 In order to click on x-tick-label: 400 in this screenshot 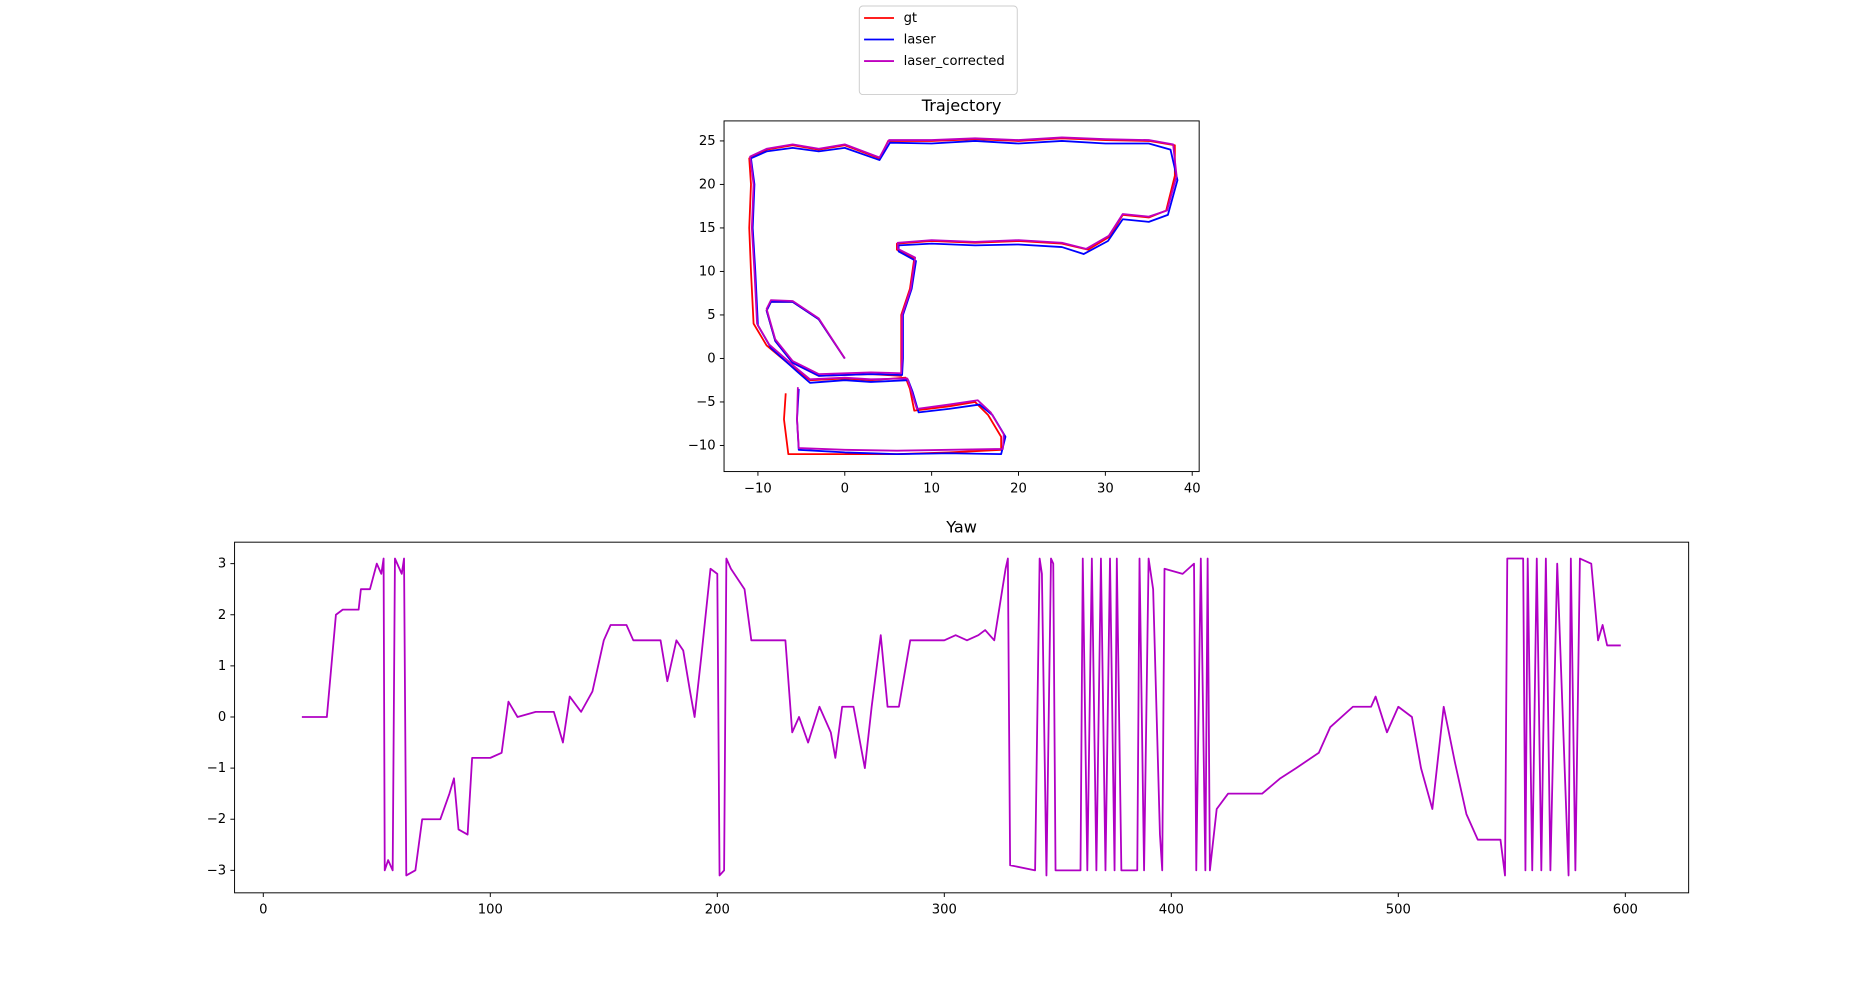, I will do `click(1171, 910)`.